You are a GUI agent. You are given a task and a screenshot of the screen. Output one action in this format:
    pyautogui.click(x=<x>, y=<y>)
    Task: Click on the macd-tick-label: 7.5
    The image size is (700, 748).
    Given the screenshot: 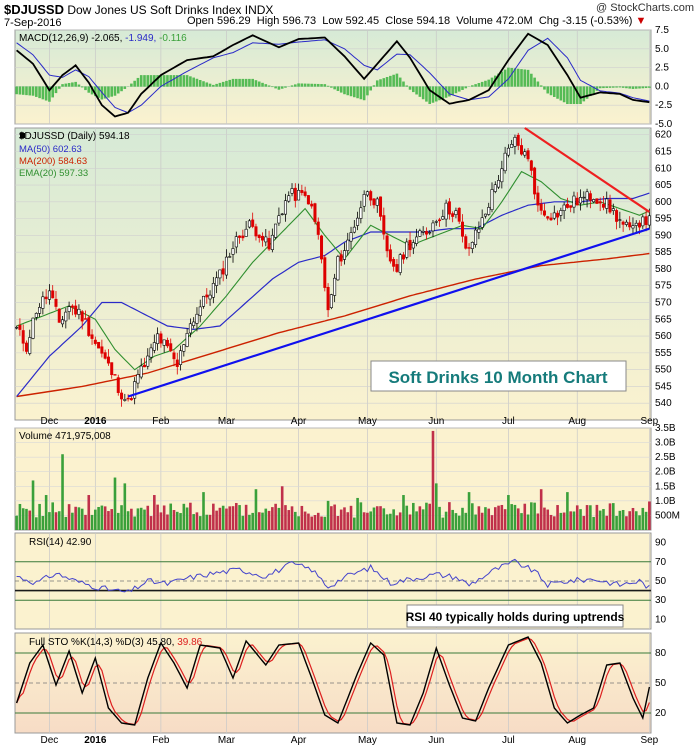 What is the action you would take?
    pyautogui.click(x=662, y=30)
    